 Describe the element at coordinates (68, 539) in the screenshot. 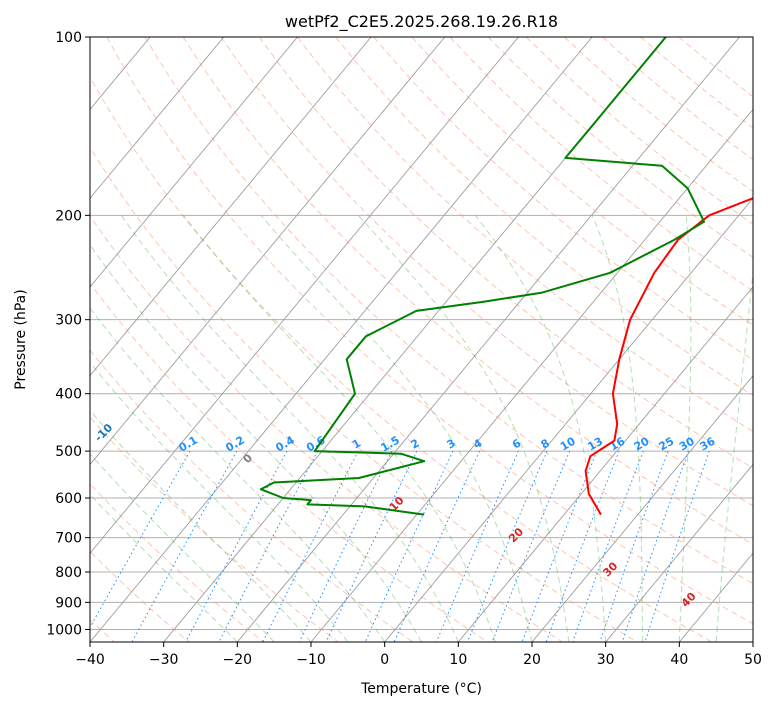

I see `y-tick-label: 700` at that location.